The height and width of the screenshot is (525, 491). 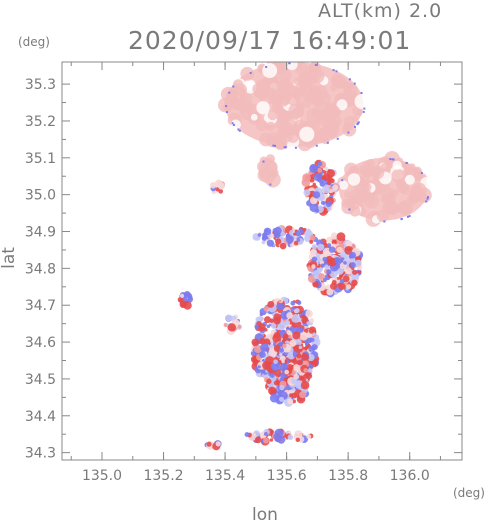 What do you see at coordinates (40, 454) in the screenshot?
I see `y-tick-label: 34.3` at bounding box center [40, 454].